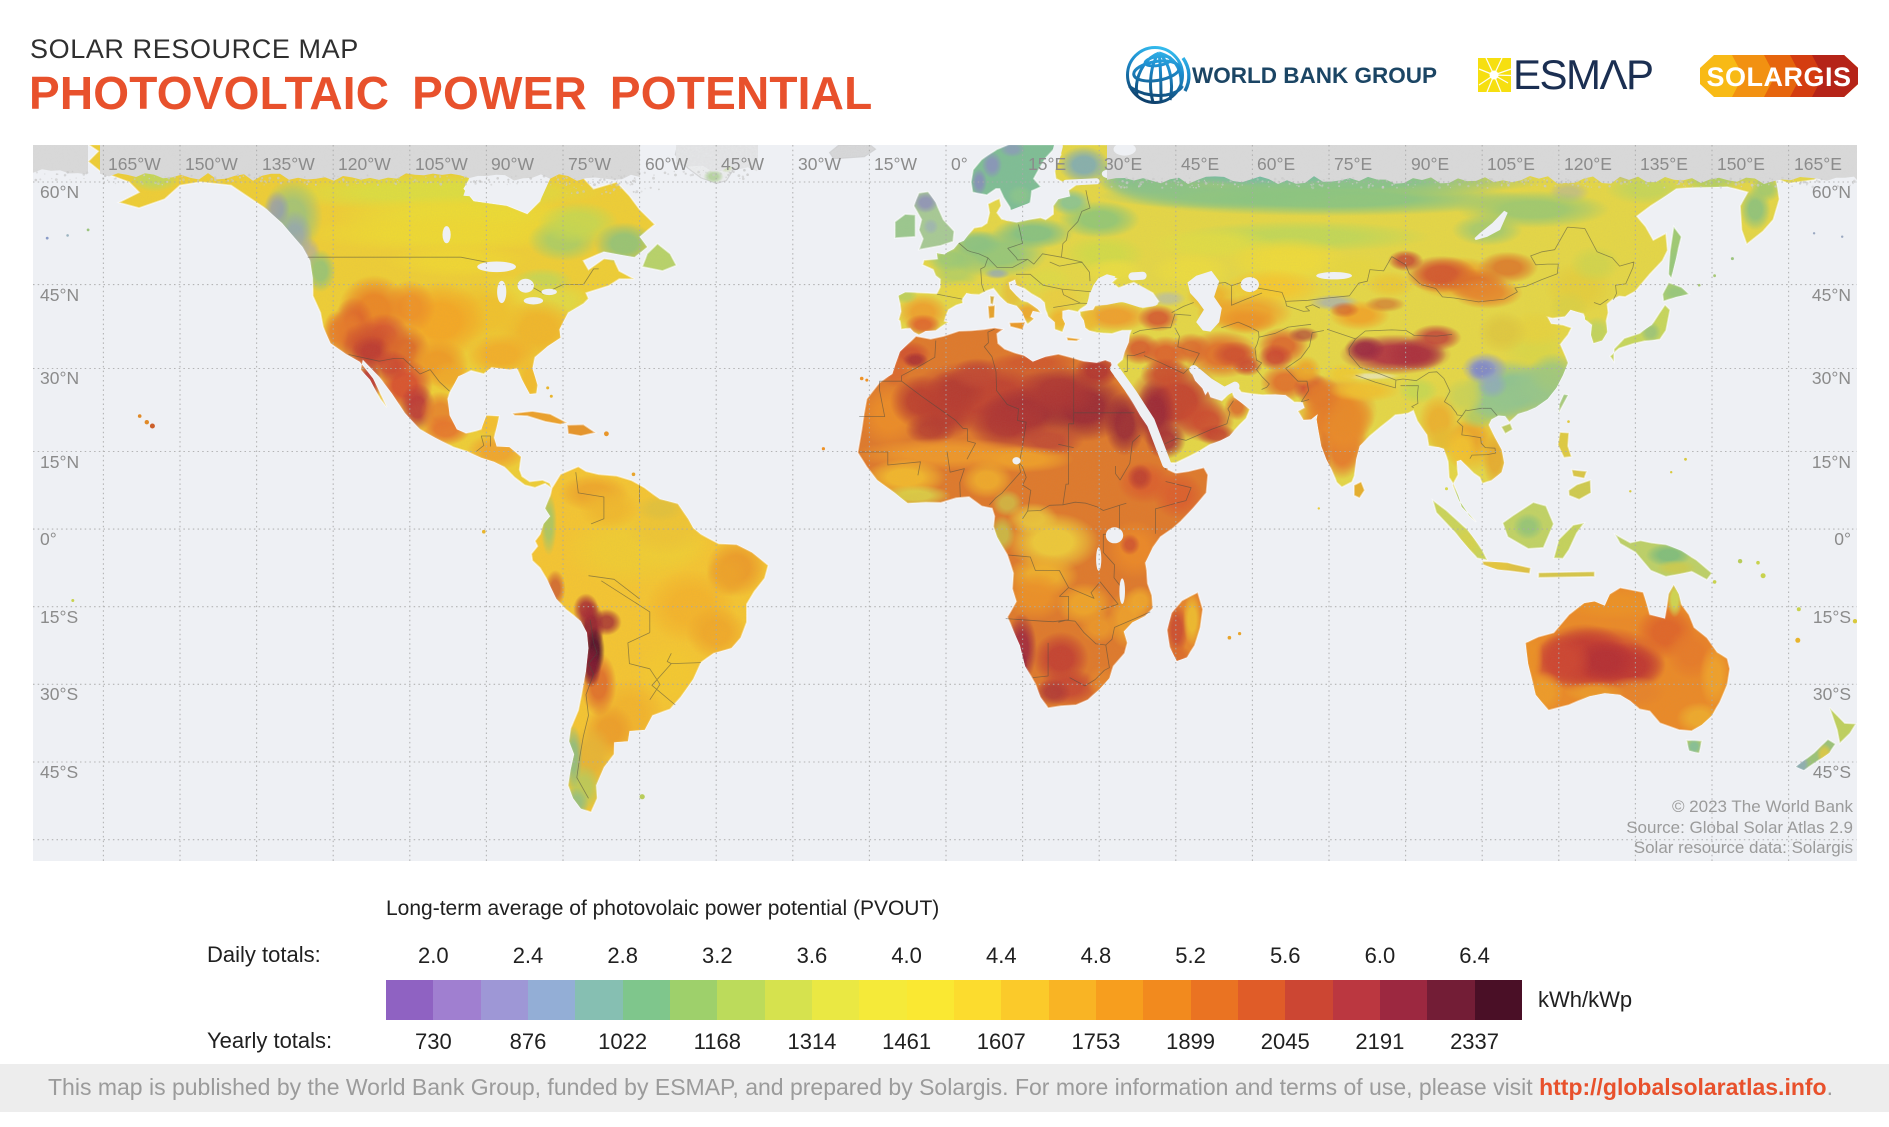 This screenshot has width=1889, height=1127. What do you see at coordinates (211, 164) in the screenshot?
I see `svg-text: 150°W` at bounding box center [211, 164].